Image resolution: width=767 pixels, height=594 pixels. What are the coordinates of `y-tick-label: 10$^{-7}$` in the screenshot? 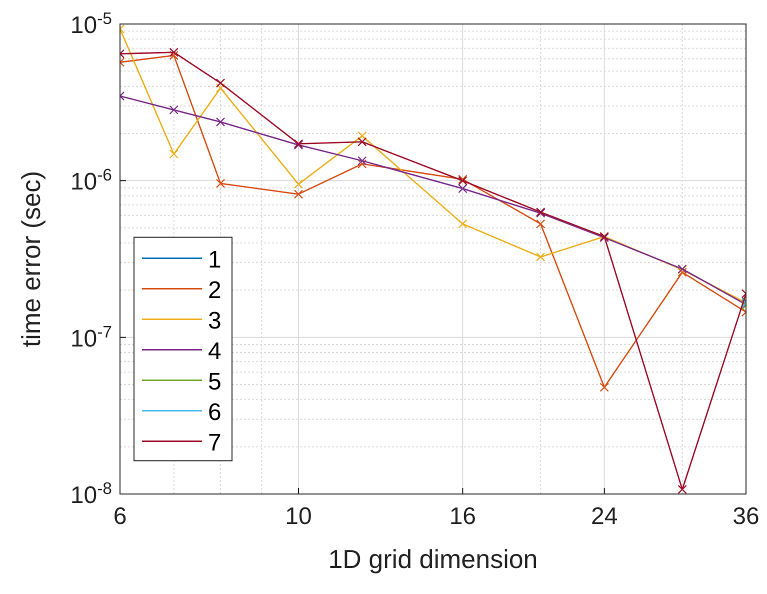 It's located at (91, 337).